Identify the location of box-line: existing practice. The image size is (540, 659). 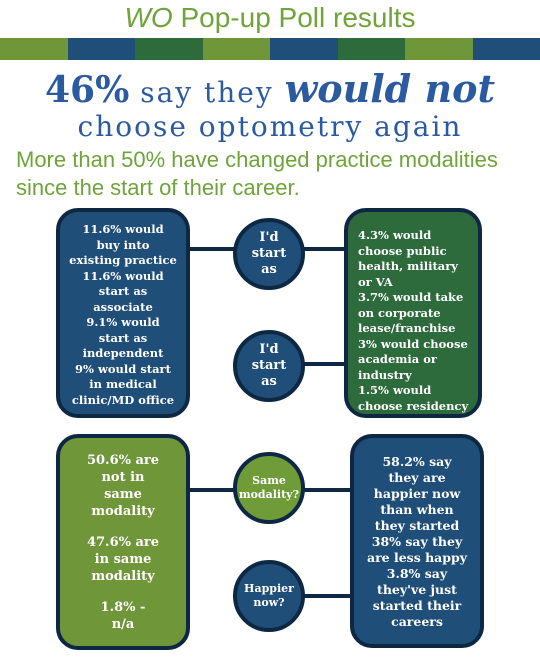
(123, 260).